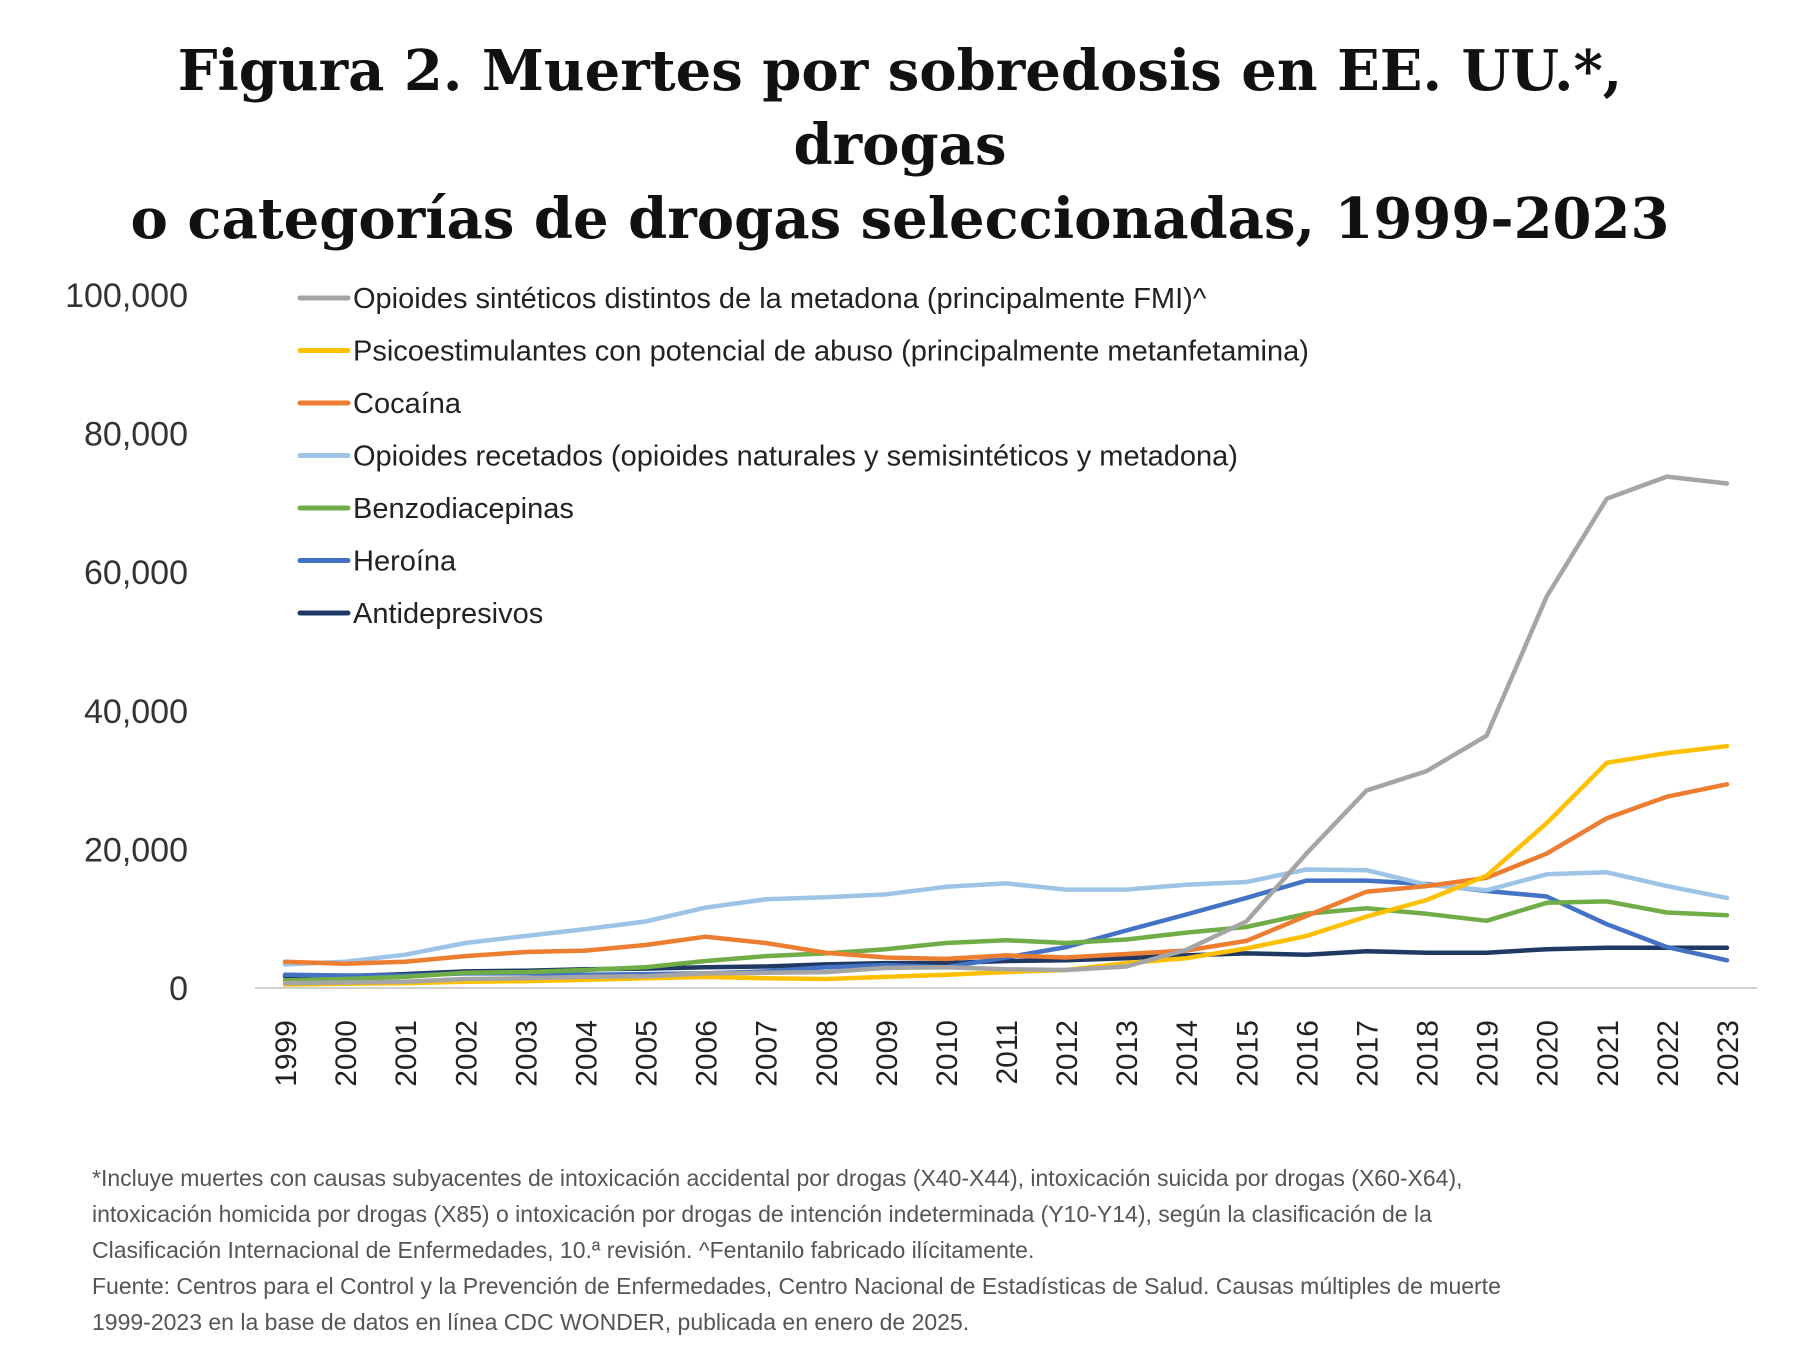 This screenshot has width=1800, height=1351. I want to click on x-tick-label: 2005, so click(647, 1053).